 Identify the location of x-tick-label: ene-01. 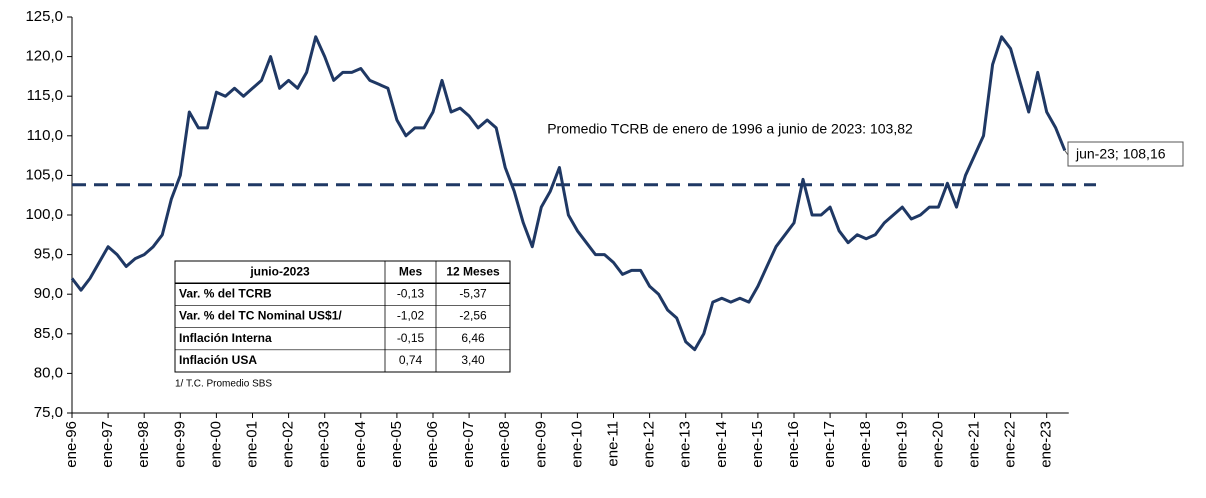
(251, 444).